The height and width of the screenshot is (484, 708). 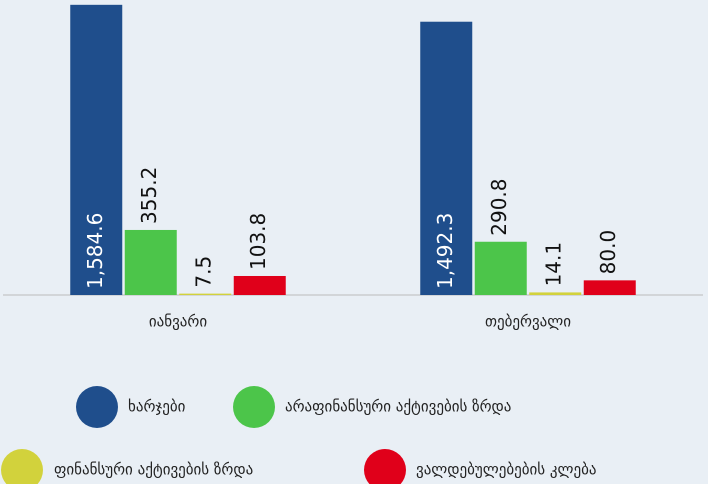 I want to click on value-label: 14.1, so click(x=554, y=264).